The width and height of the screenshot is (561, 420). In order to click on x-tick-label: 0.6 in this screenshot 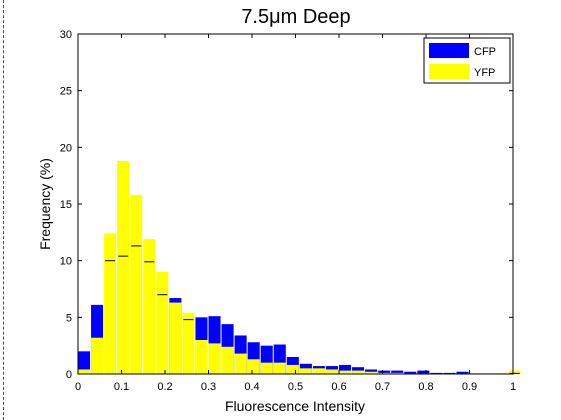, I will do `click(338, 387)`.